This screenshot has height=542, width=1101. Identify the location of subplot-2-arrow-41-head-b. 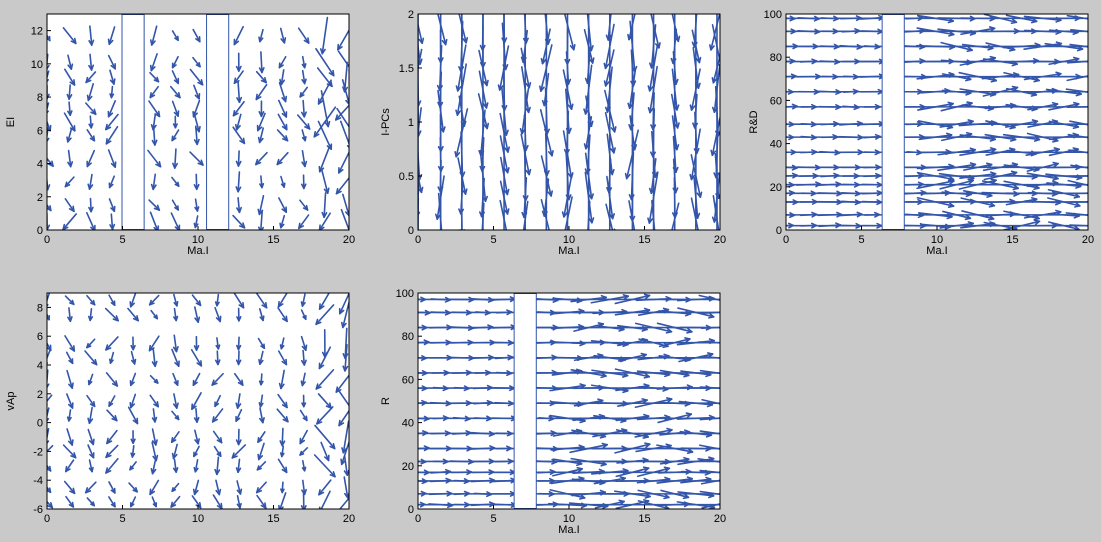
(508, 211).